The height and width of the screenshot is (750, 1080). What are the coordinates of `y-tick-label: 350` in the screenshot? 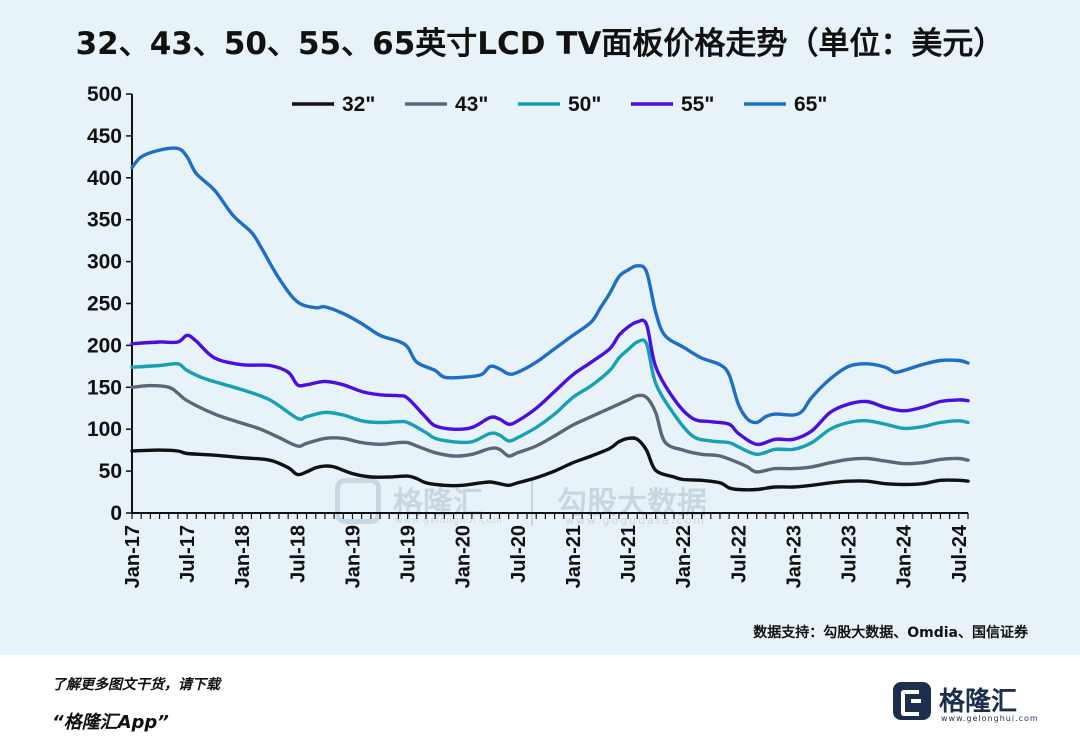 It's located at (104, 220).